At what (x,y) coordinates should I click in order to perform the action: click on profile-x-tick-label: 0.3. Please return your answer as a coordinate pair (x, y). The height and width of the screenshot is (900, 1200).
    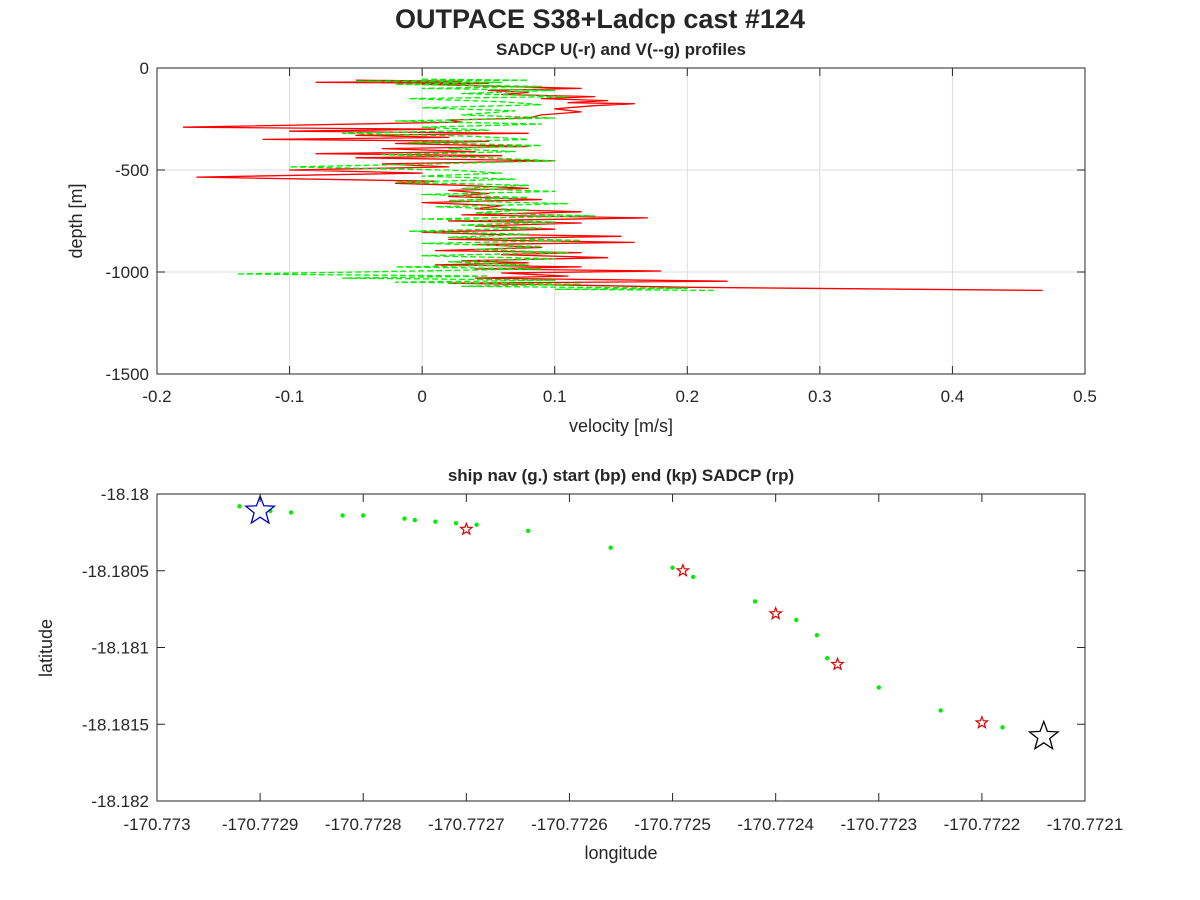
    Looking at the image, I should click on (820, 396).